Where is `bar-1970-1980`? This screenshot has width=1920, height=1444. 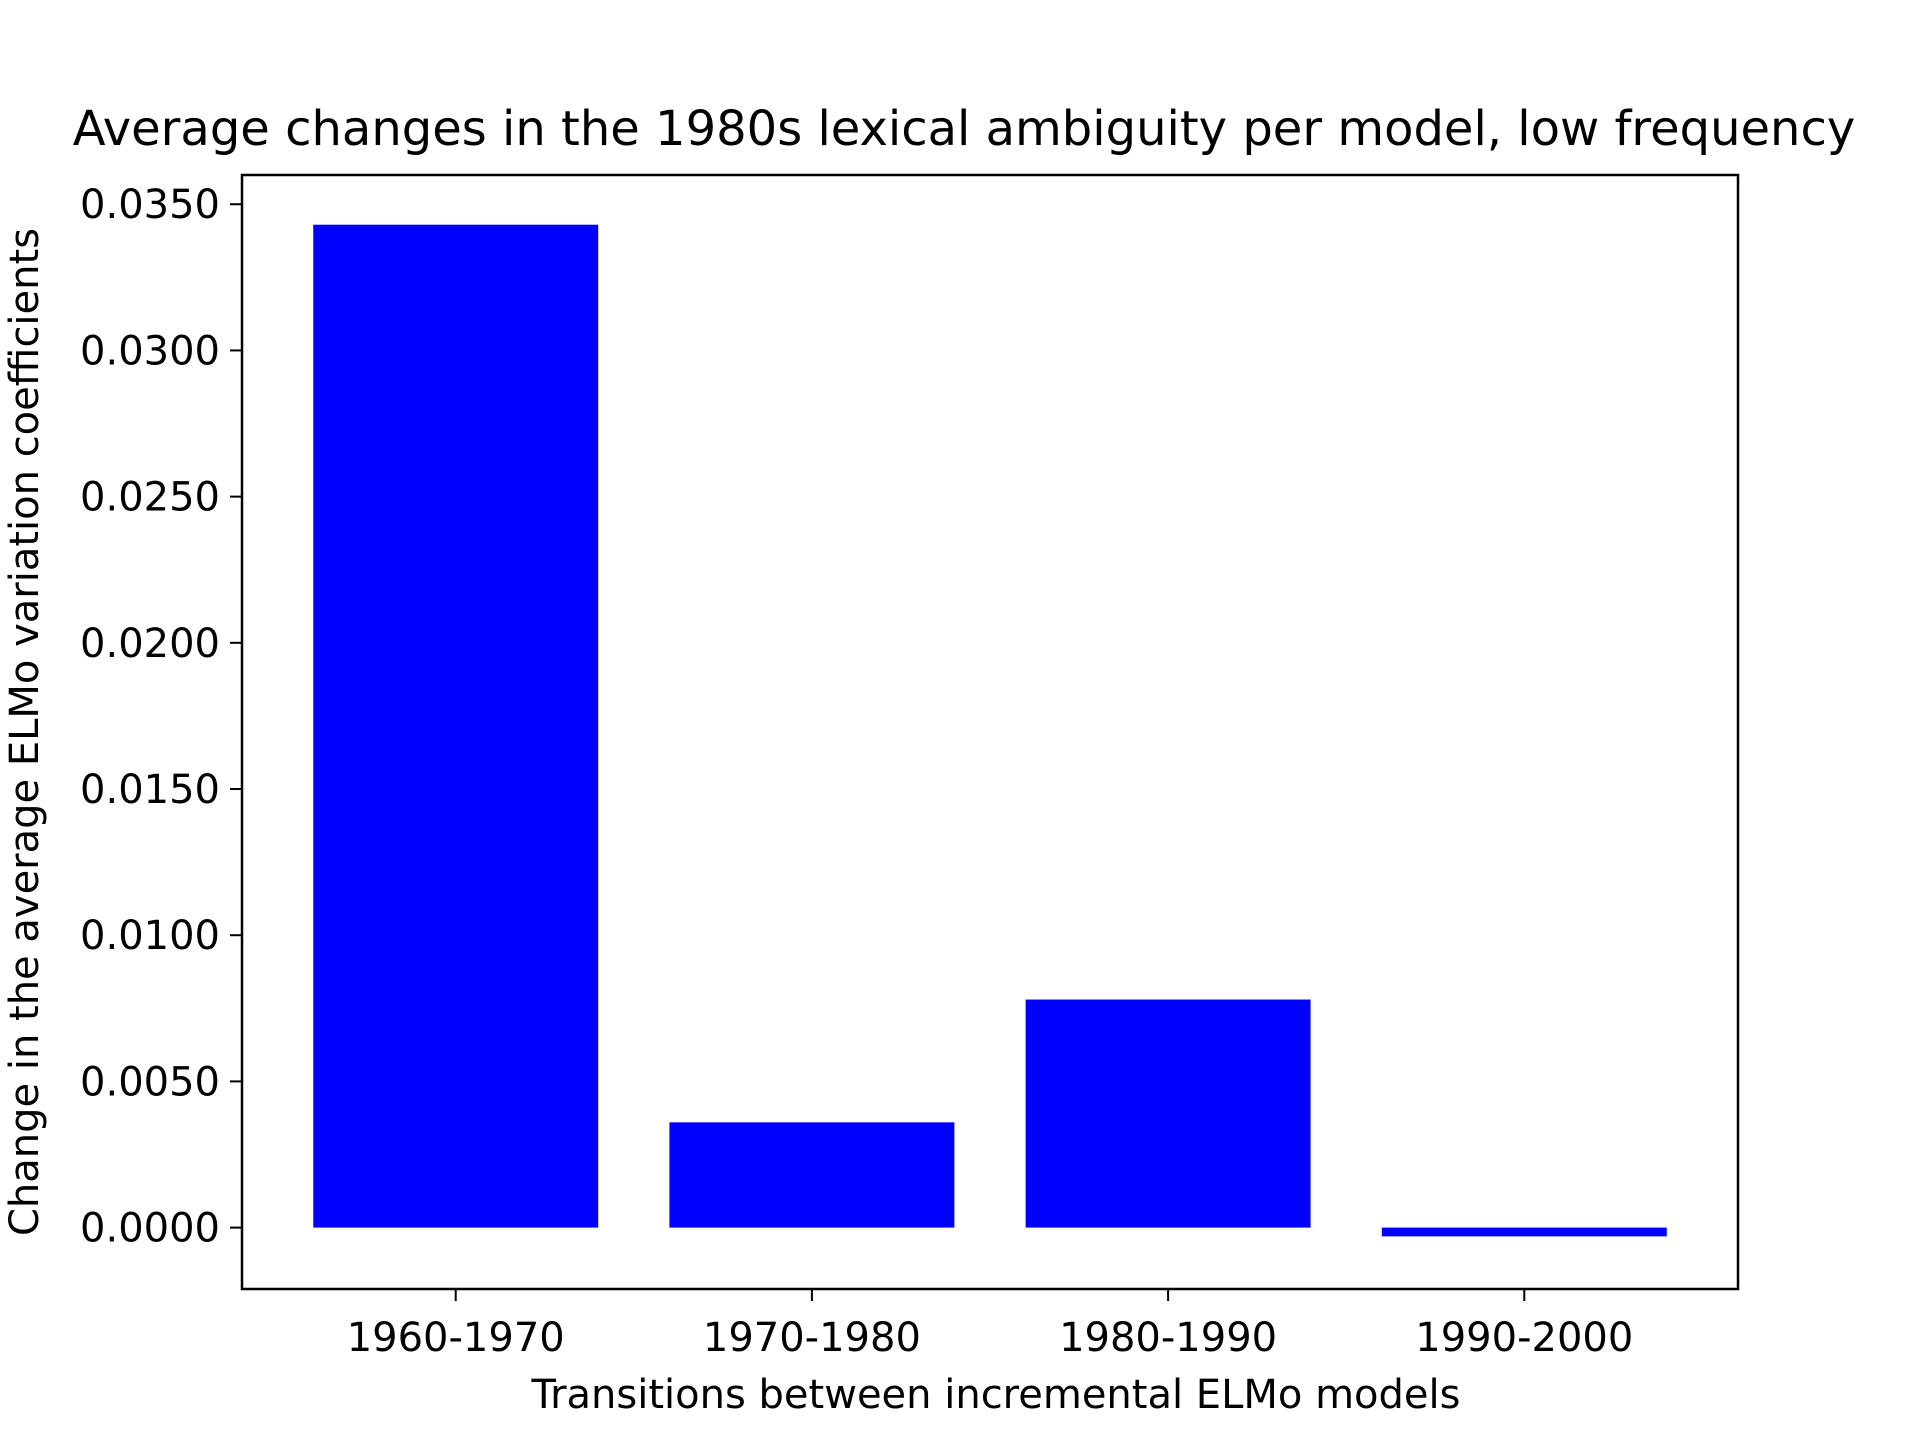
bar-1970-1980 is located at coordinates (812, 1175).